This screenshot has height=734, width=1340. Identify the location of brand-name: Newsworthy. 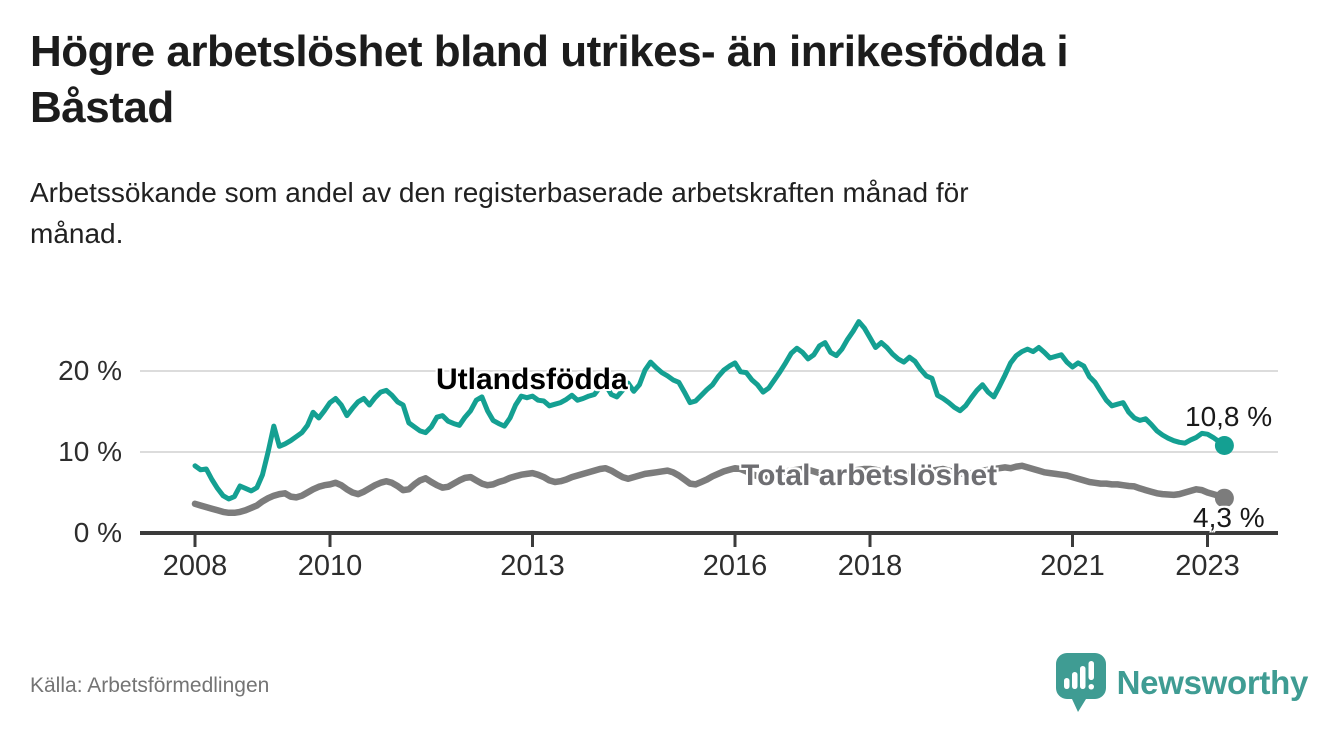
(1212, 682).